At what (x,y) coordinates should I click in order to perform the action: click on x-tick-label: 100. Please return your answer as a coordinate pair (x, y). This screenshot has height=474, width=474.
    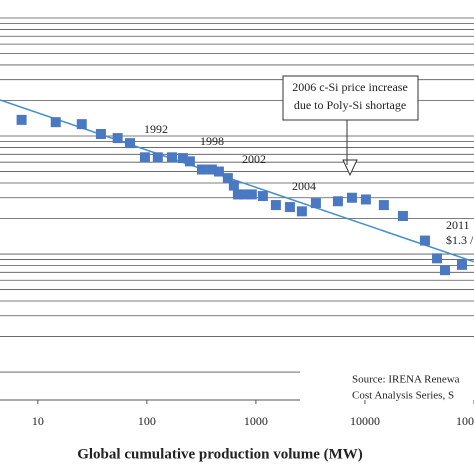
    Looking at the image, I should click on (147, 421).